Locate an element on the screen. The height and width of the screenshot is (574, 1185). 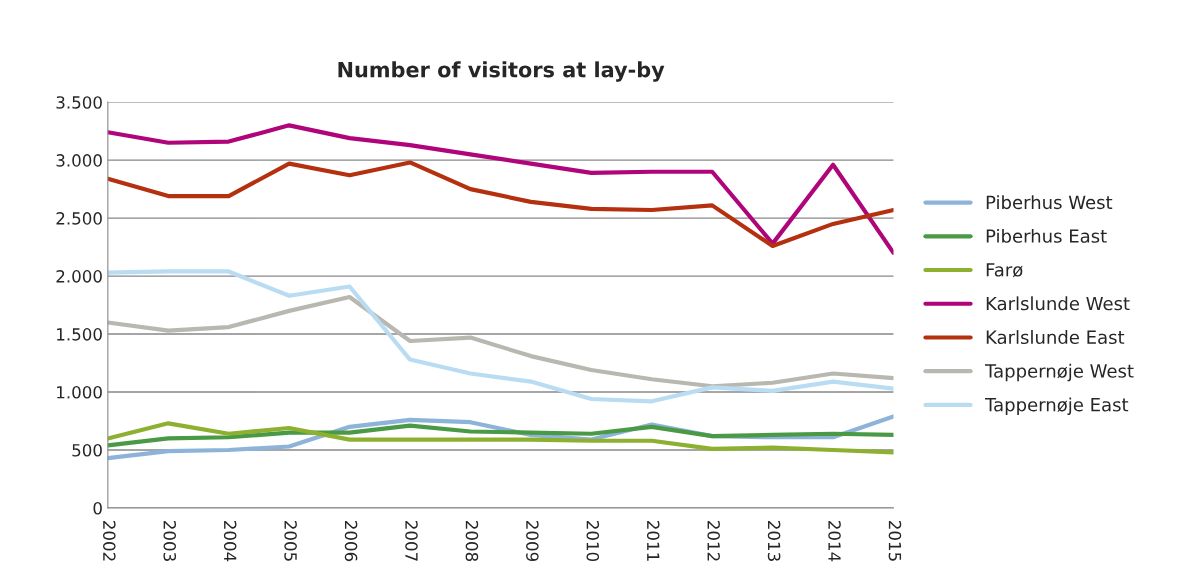
y-tick-label: 500 is located at coordinates (87, 450).